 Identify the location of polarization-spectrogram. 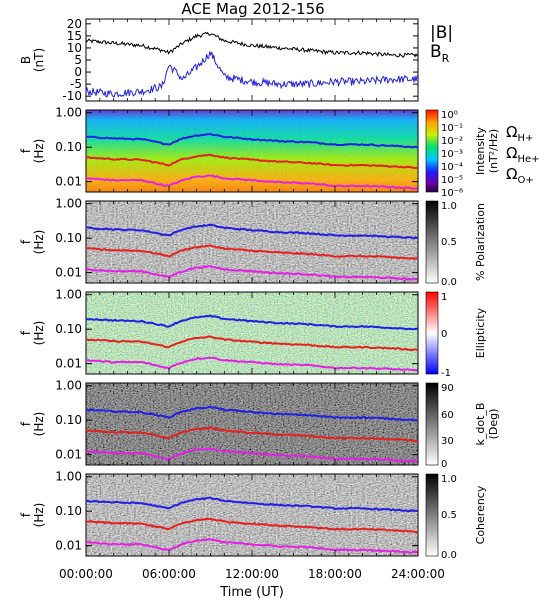
(252, 242).